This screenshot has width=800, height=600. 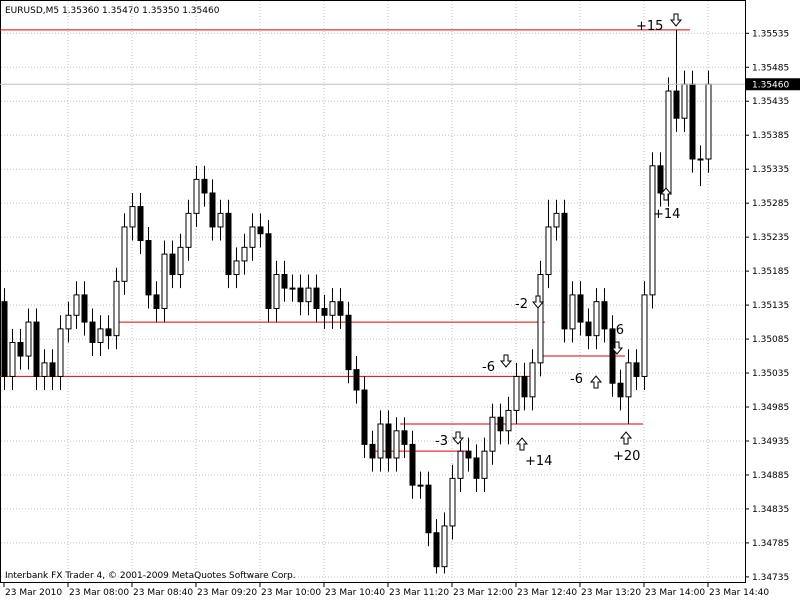 What do you see at coordinates (770, 272) in the screenshot?
I see `y-tick-label: 1.35185` at bounding box center [770, 272].